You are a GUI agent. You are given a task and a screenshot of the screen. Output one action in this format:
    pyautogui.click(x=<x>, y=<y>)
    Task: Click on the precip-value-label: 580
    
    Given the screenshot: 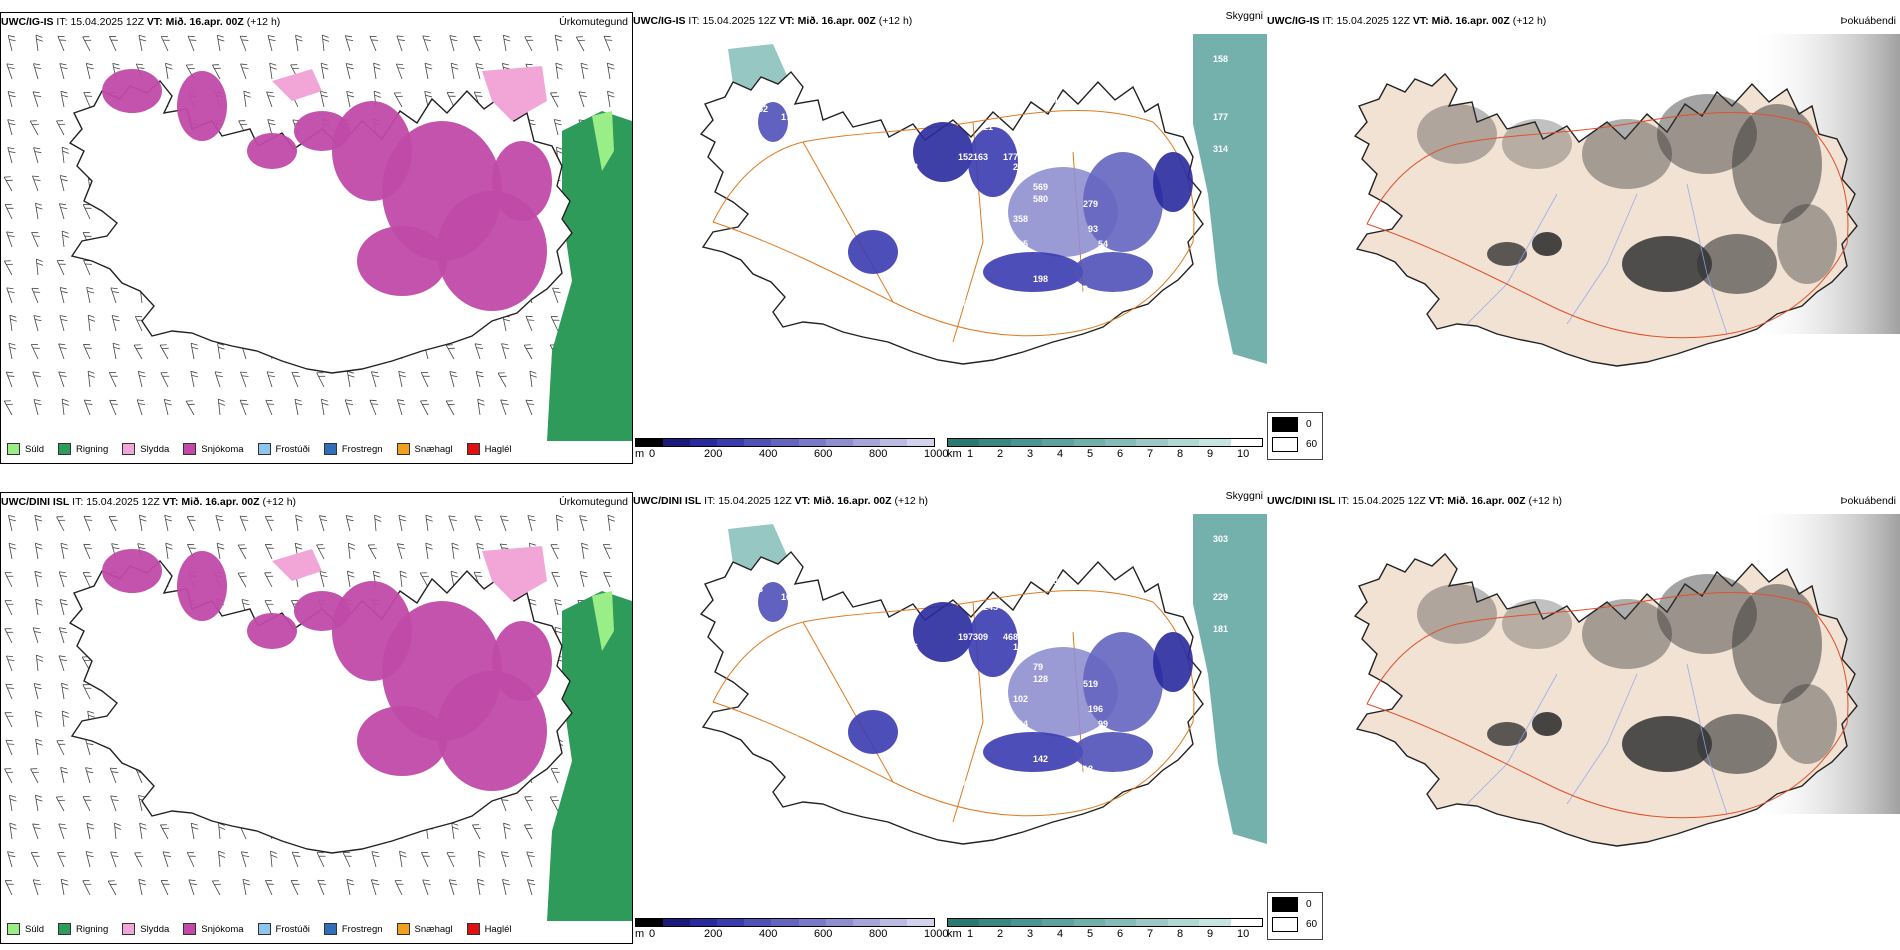 What is the action you would take?
    pyautogui.click(x=1040, y=199)
    